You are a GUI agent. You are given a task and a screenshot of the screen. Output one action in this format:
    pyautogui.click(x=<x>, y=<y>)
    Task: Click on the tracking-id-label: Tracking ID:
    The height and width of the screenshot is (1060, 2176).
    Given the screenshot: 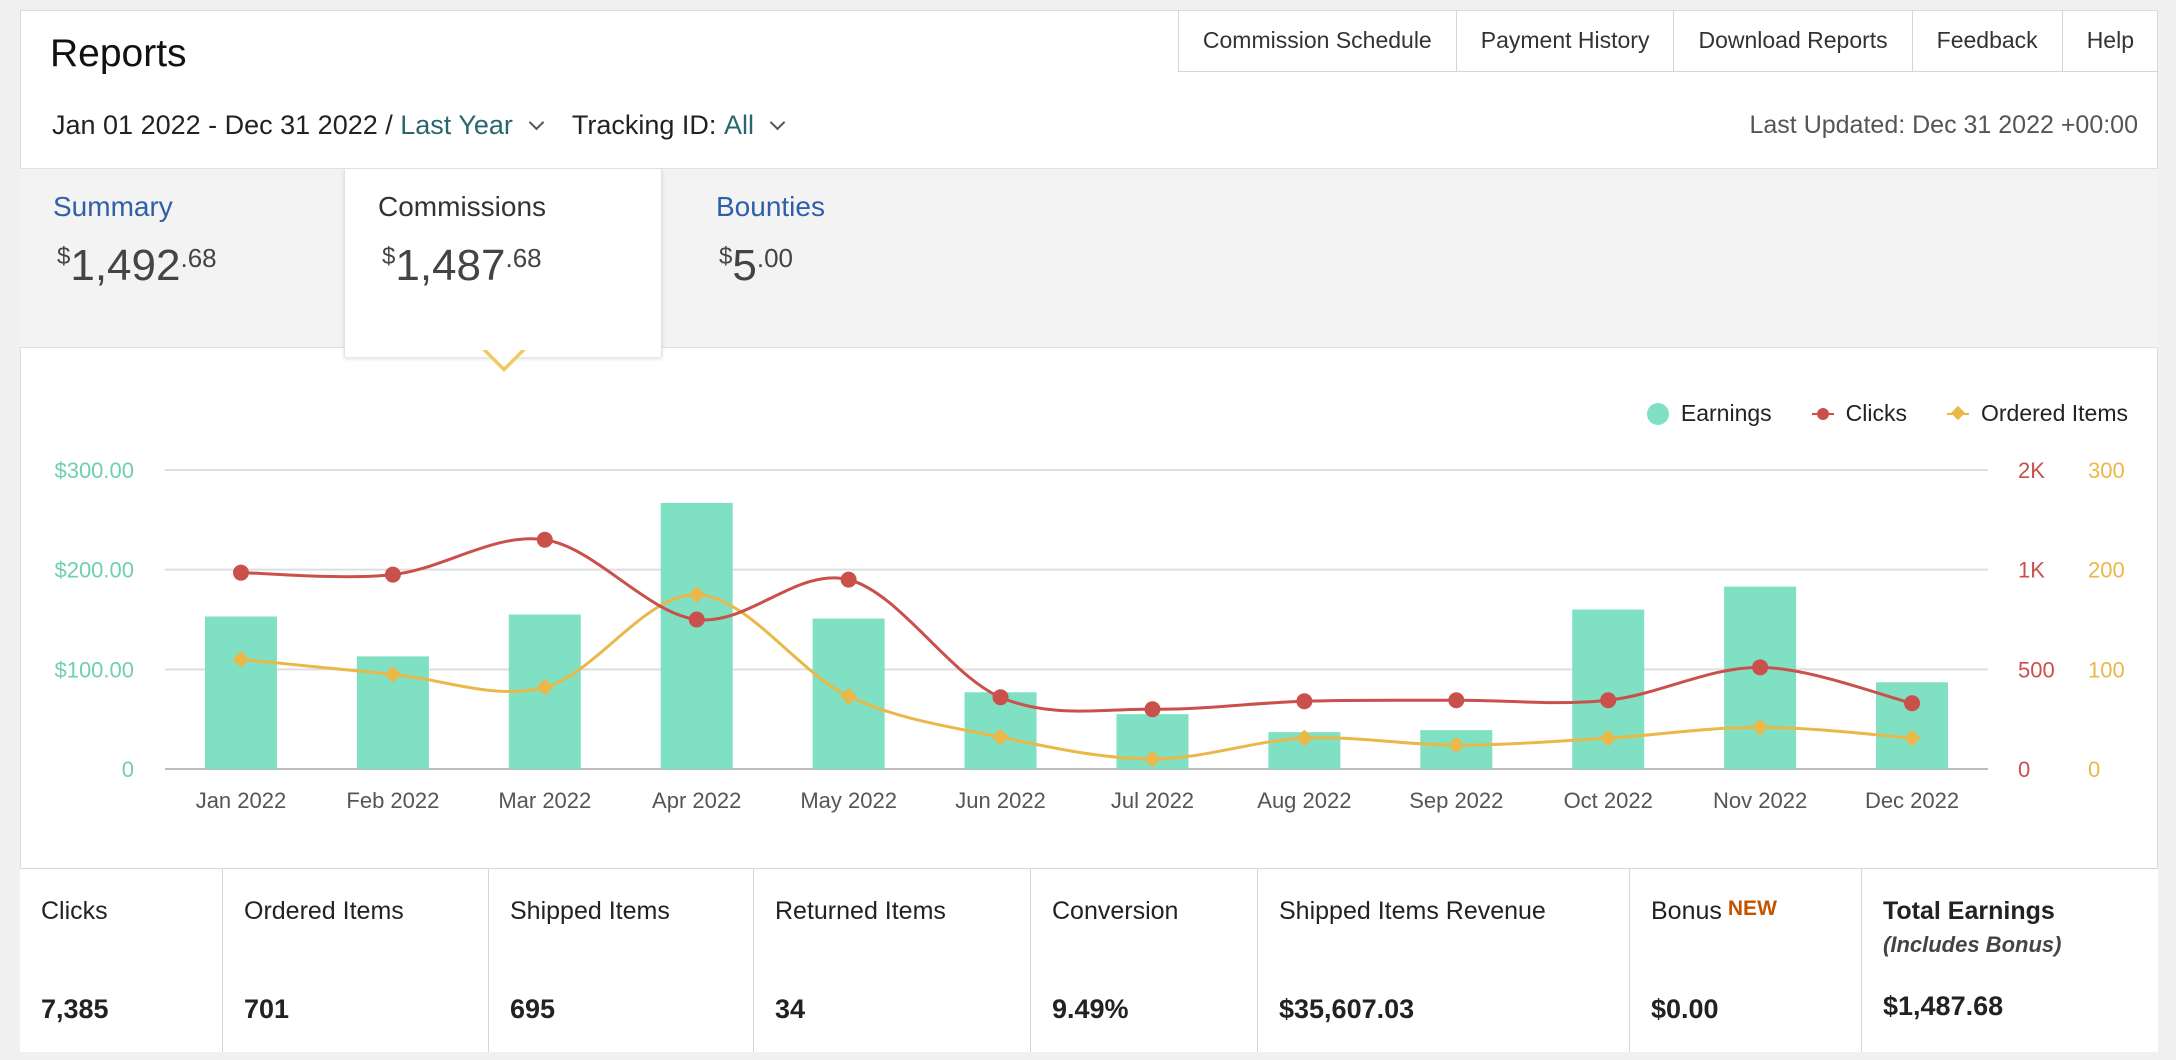 What is the action you would take?
    pyautogui.click(x=644, y=125)
    